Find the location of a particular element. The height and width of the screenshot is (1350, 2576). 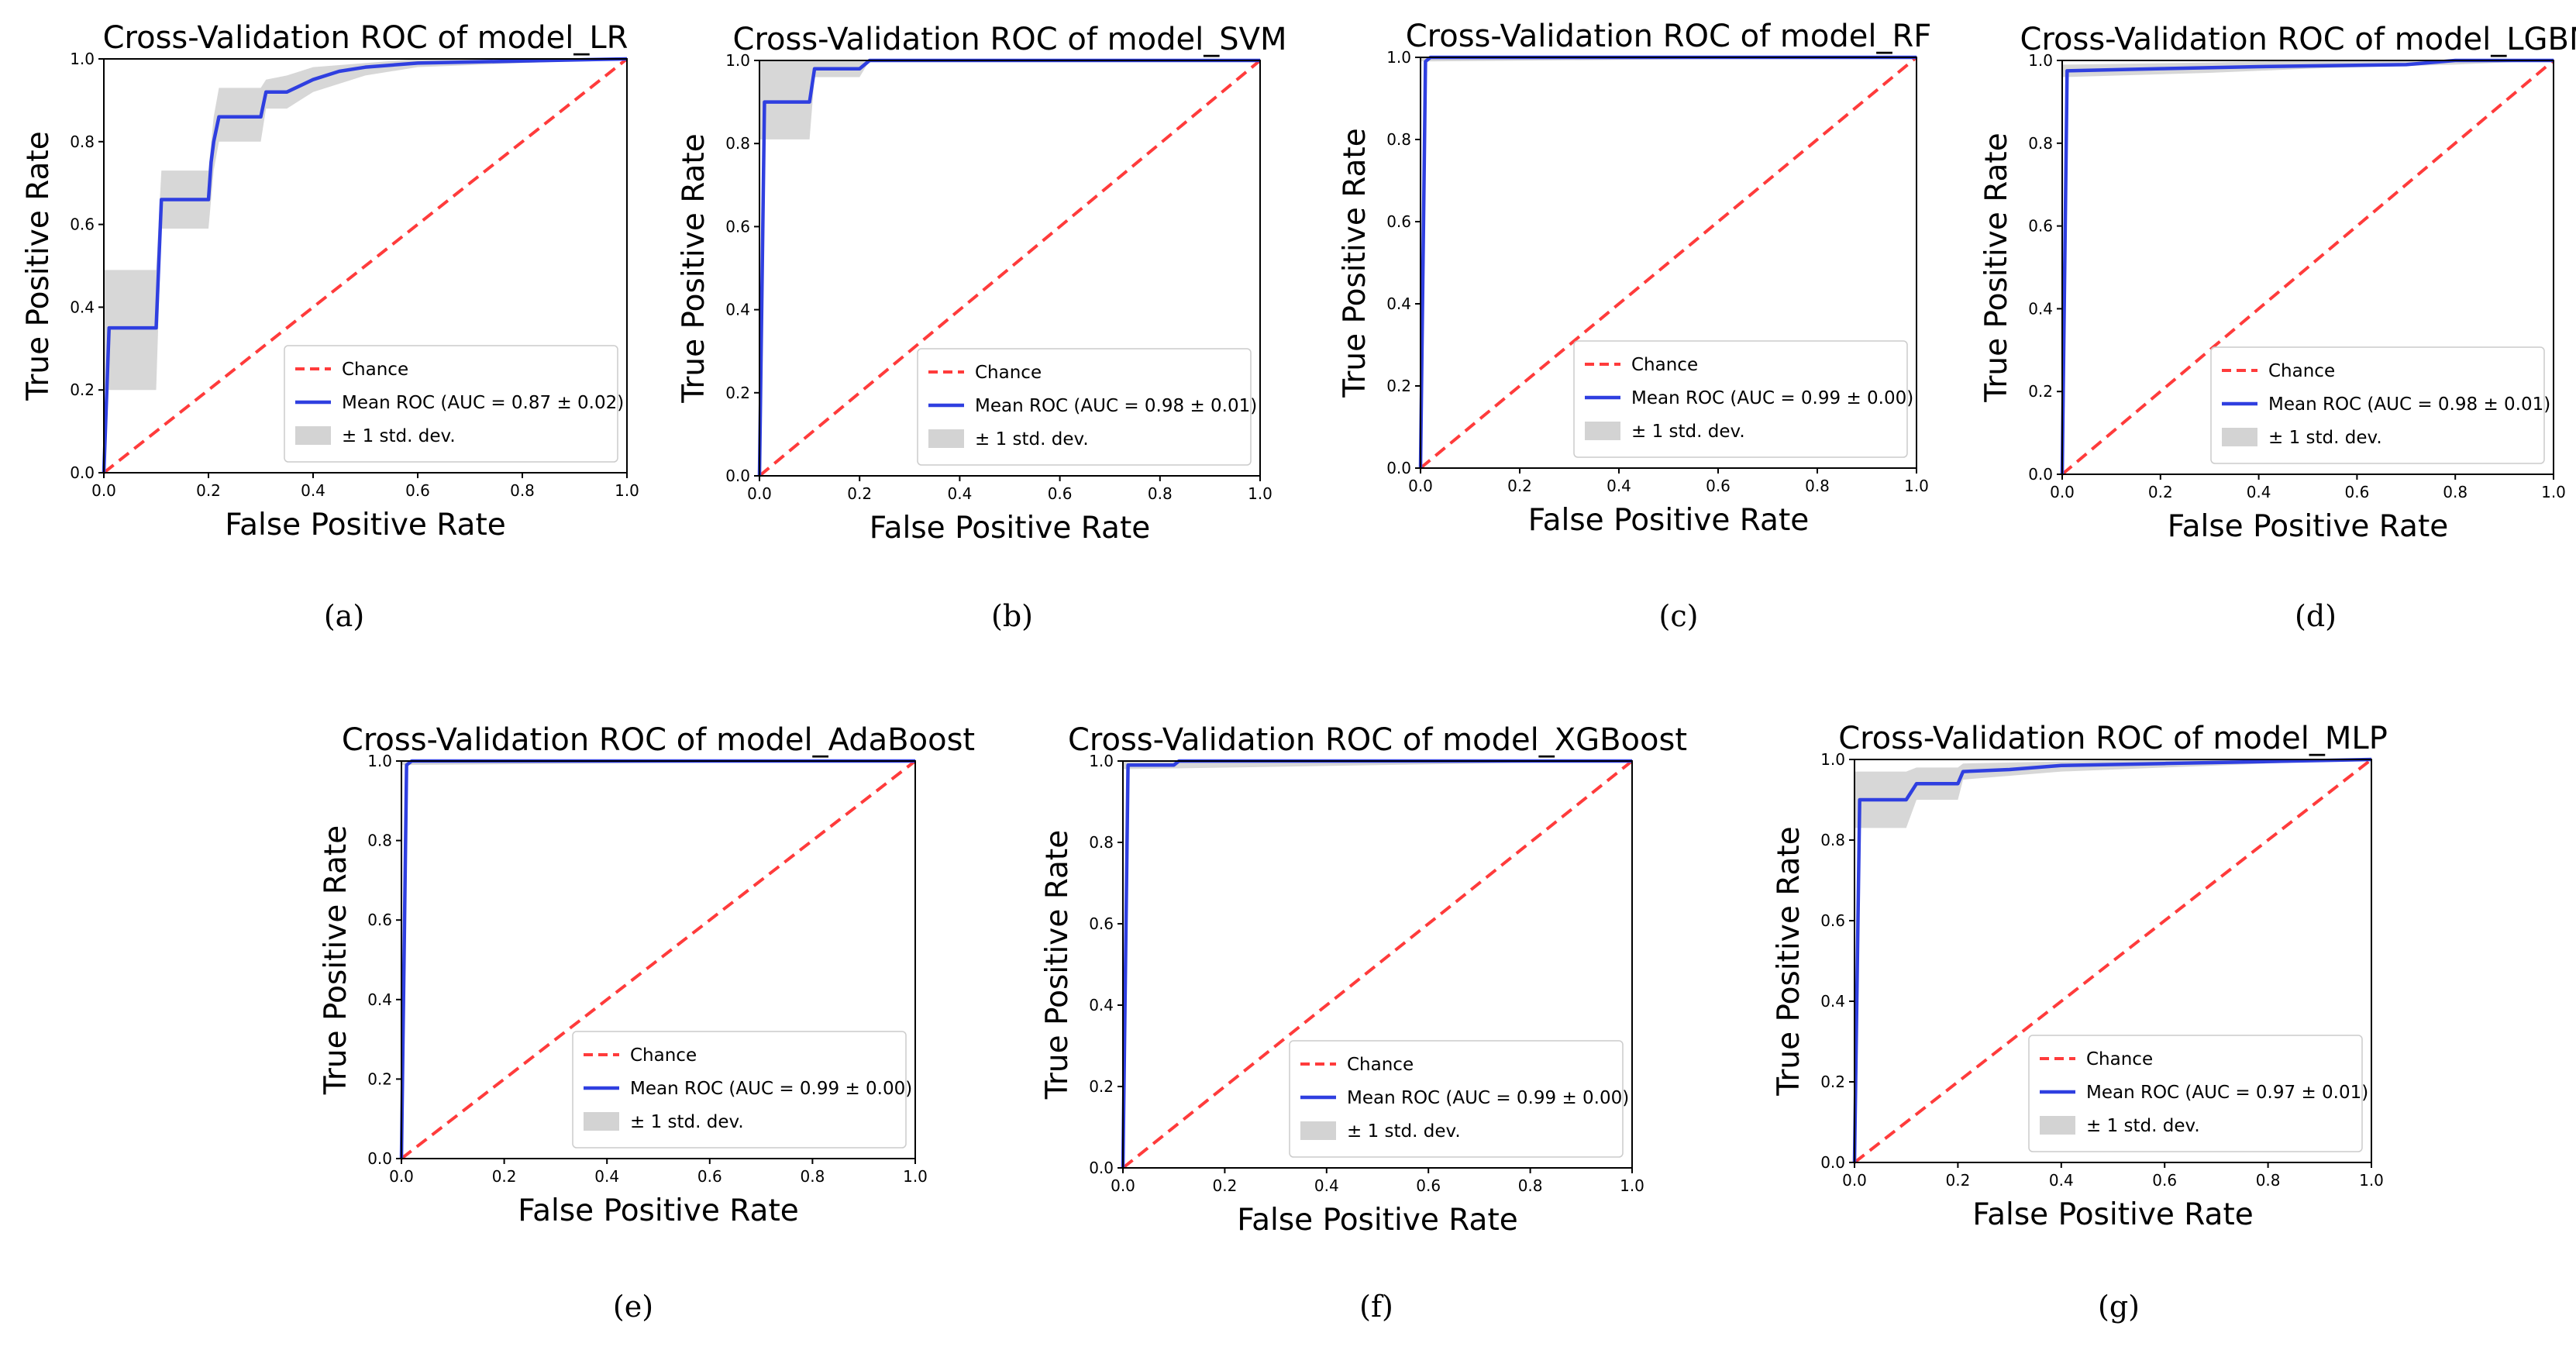

panel-caption: (d) is located at coordinates (2316, 616).